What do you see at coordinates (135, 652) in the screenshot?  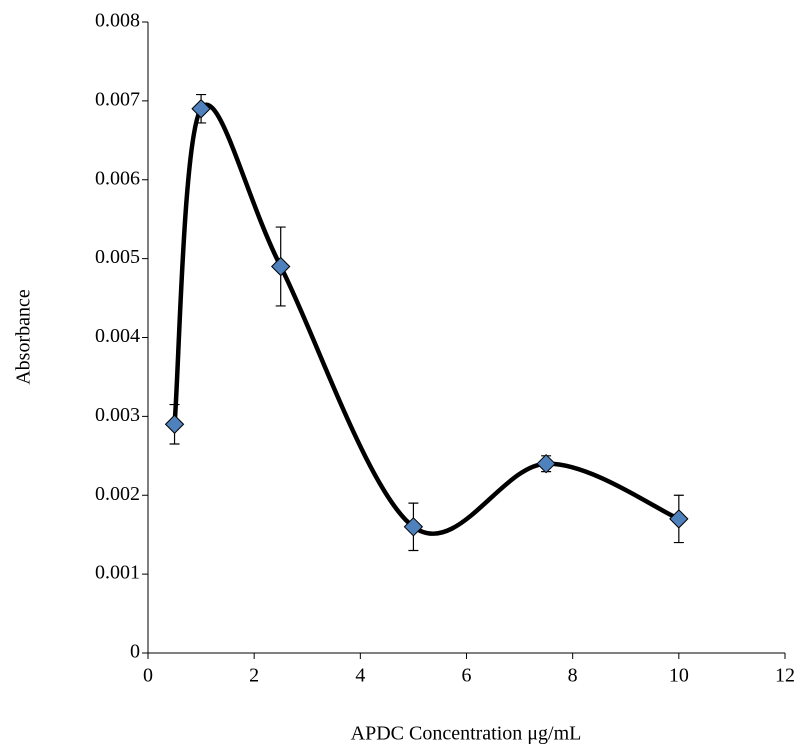 I see `y-tick-label: 0` at bounding box center [135, 652].